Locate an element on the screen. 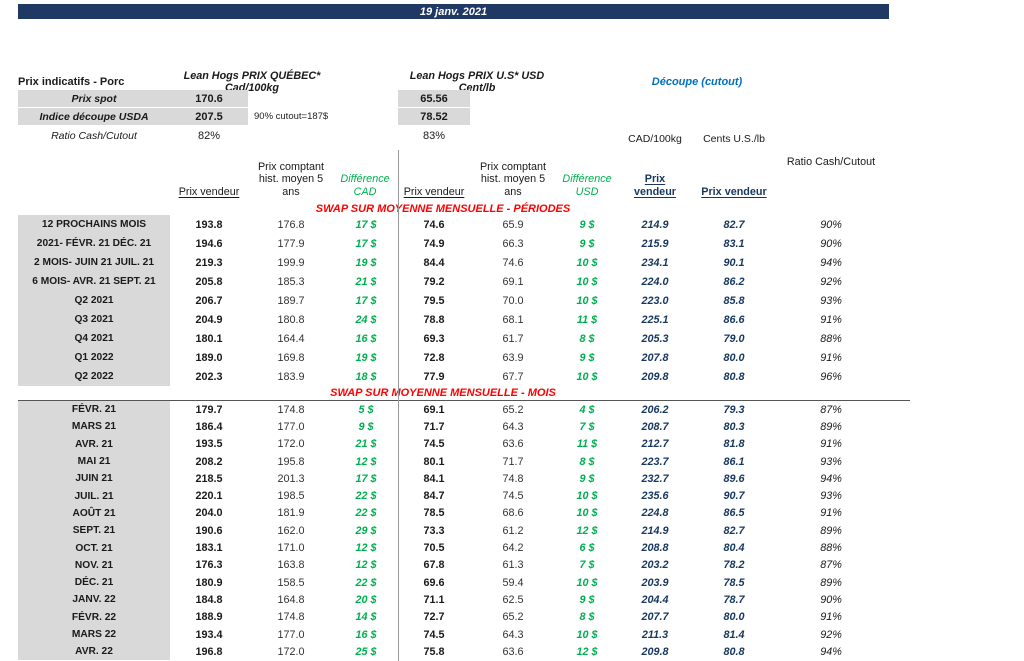  col-header-cutout-usd: Prix vendeur is located at coordinates (734, 191).